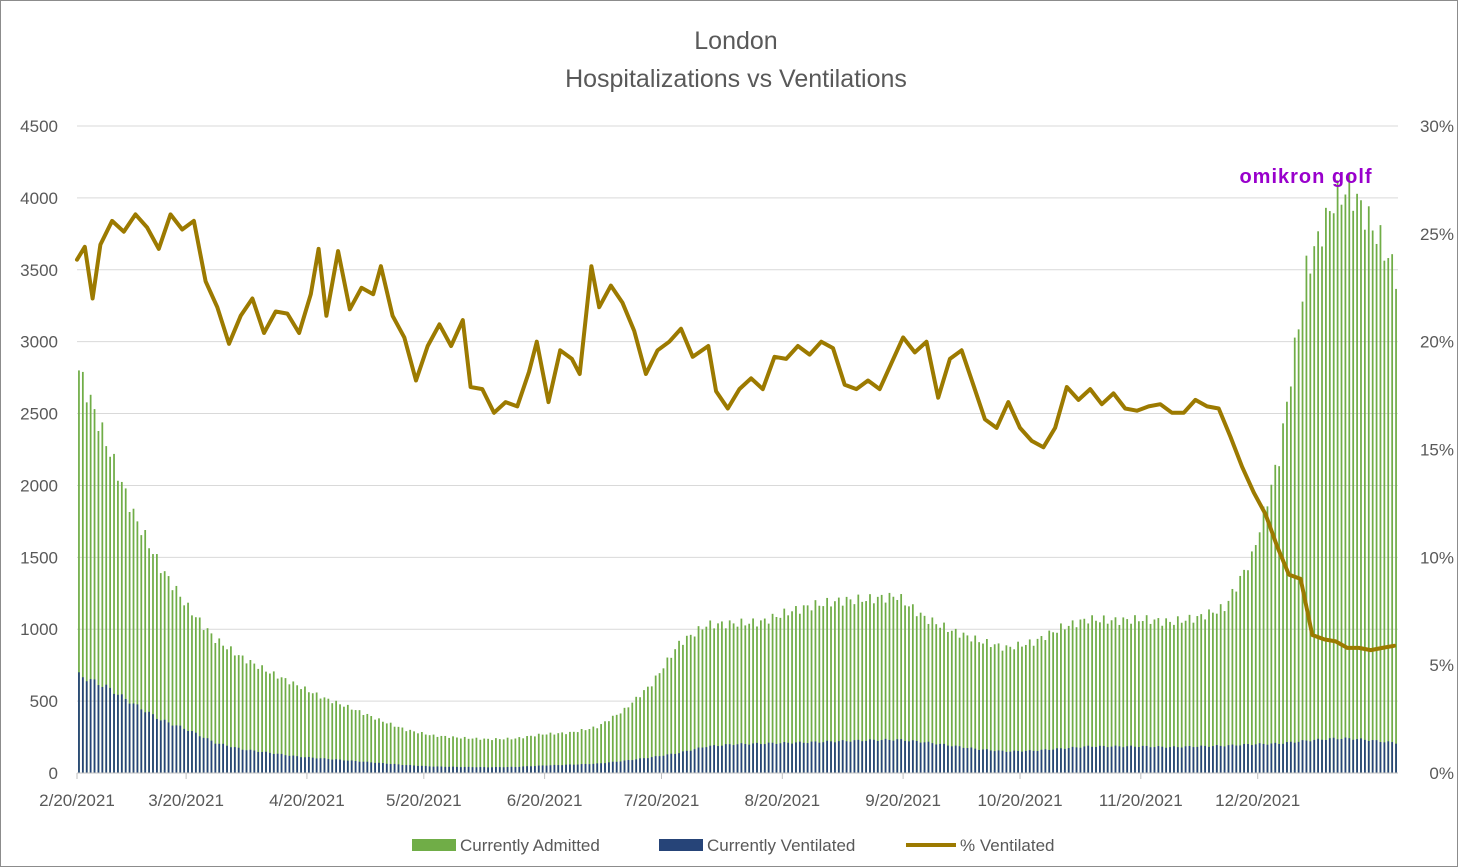  Describe the element at coordinates (737, 775) in the screenshot. I see `x-axis` at that location.